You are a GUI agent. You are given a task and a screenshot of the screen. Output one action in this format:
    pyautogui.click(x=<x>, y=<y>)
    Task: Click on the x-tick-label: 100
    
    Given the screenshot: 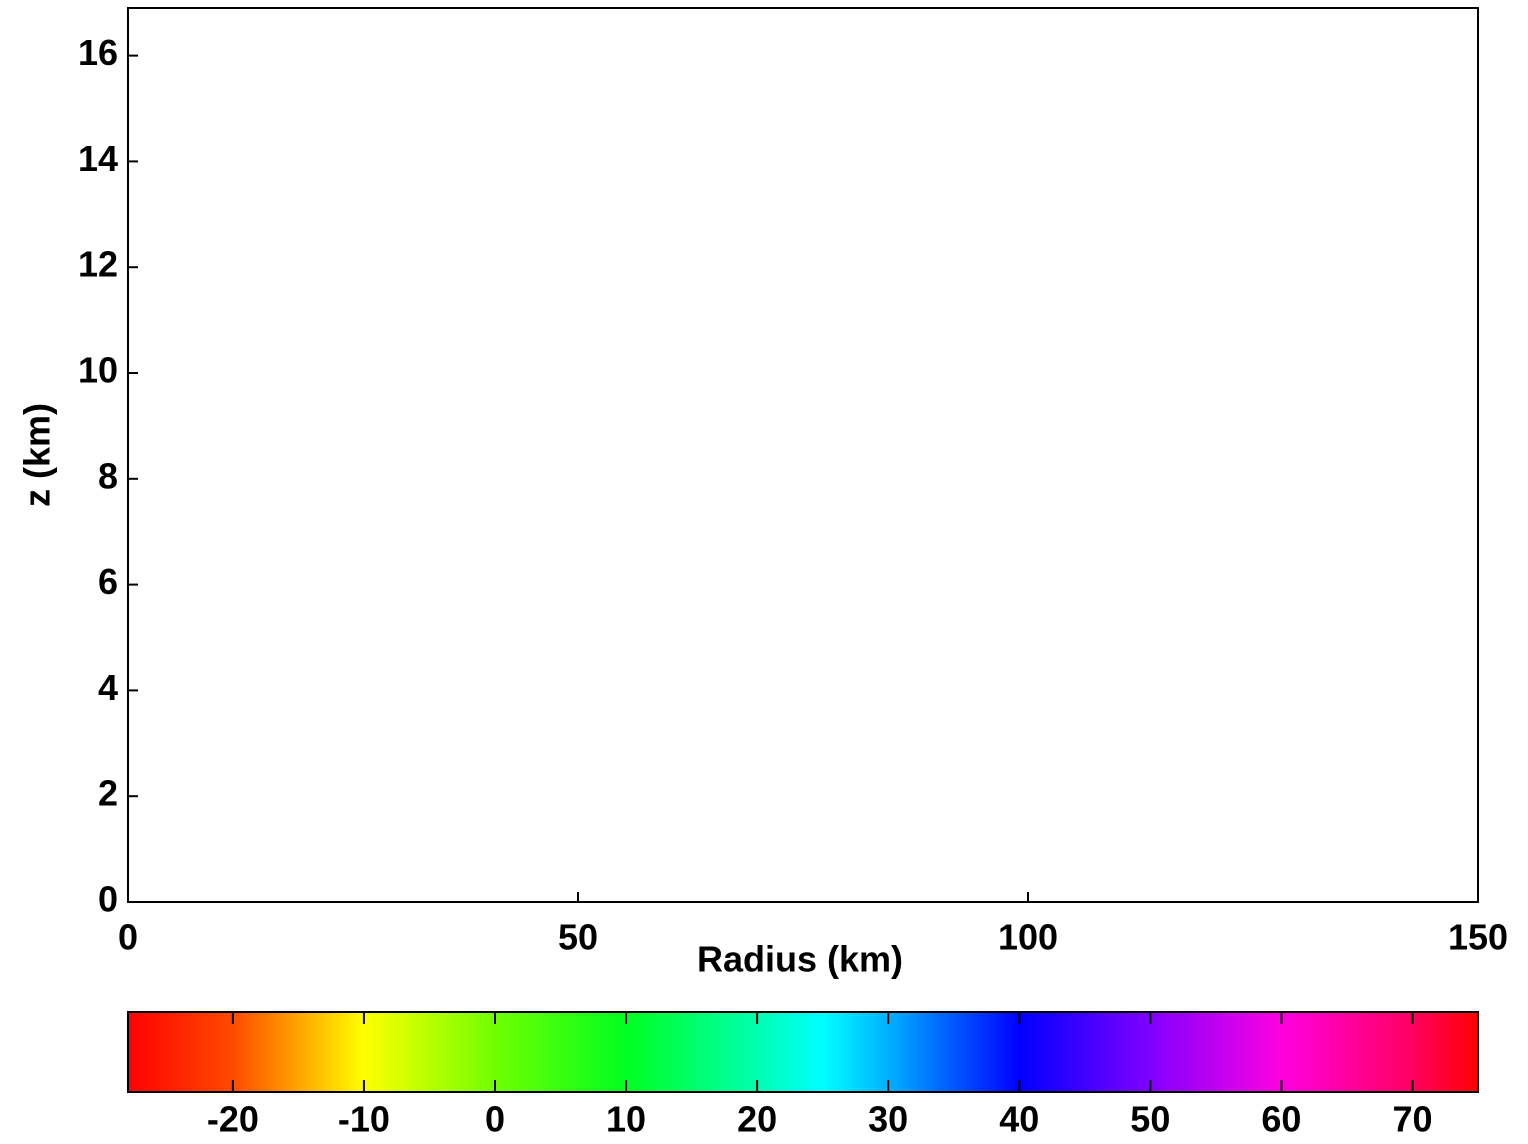 What is the action you would take?
    pyautogui.click(x=1028, y=937)
    